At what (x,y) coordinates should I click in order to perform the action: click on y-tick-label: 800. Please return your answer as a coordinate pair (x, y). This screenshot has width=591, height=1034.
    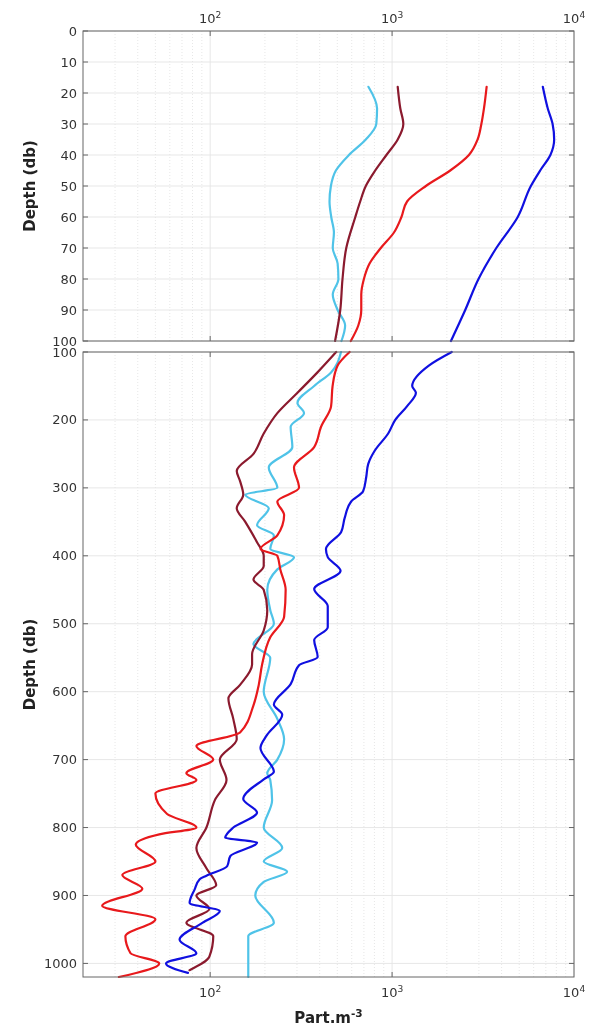
    Looking at the image, I should click on (64, 828).